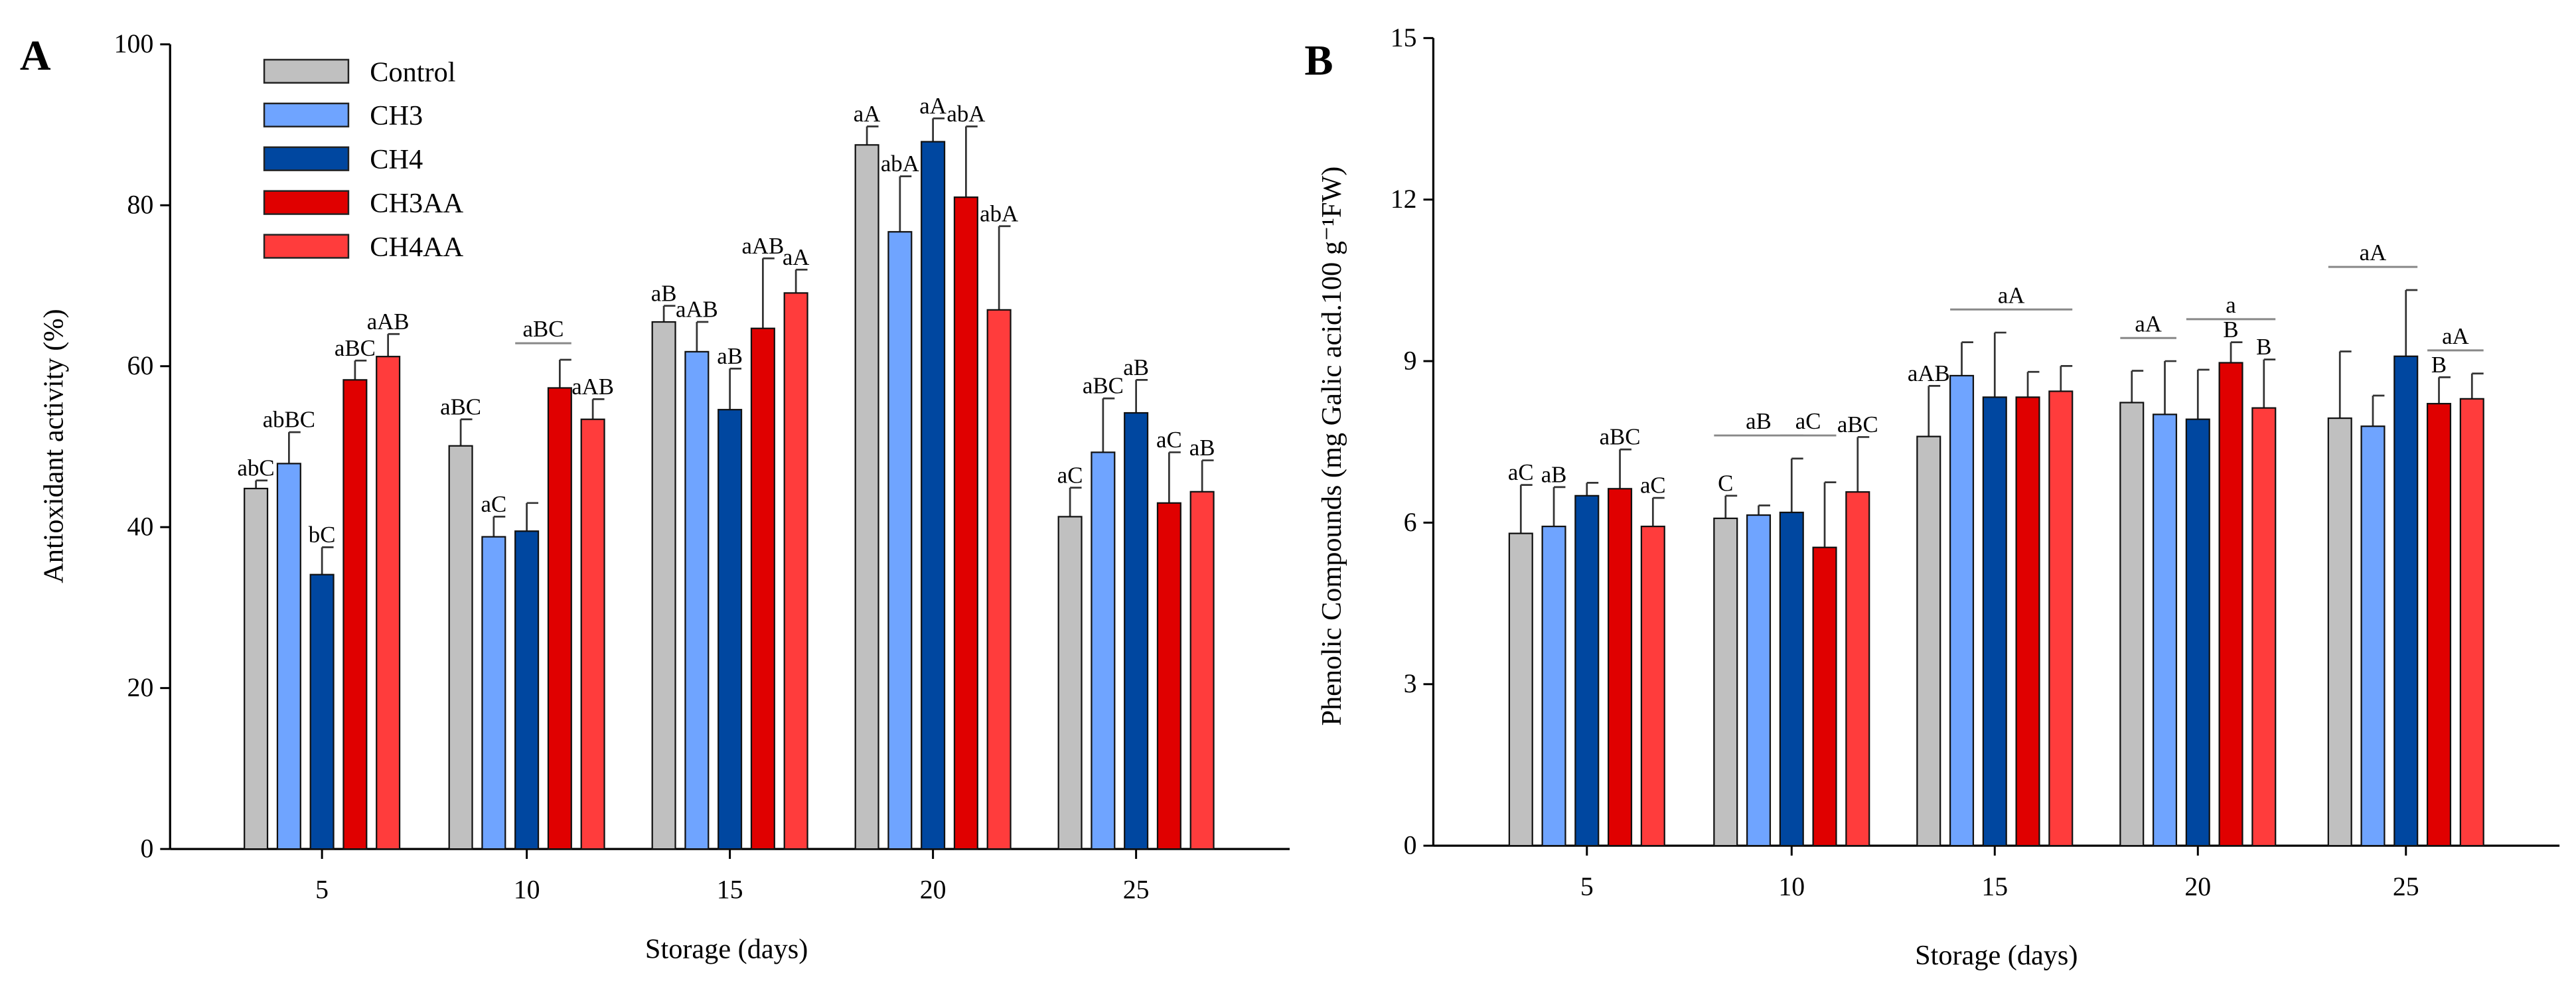 This screenshot has height=983, width=2576. Describe the element at coordinates (307, 246) in the screenshot. I see `legend-swatch-ch4aa` at that location.